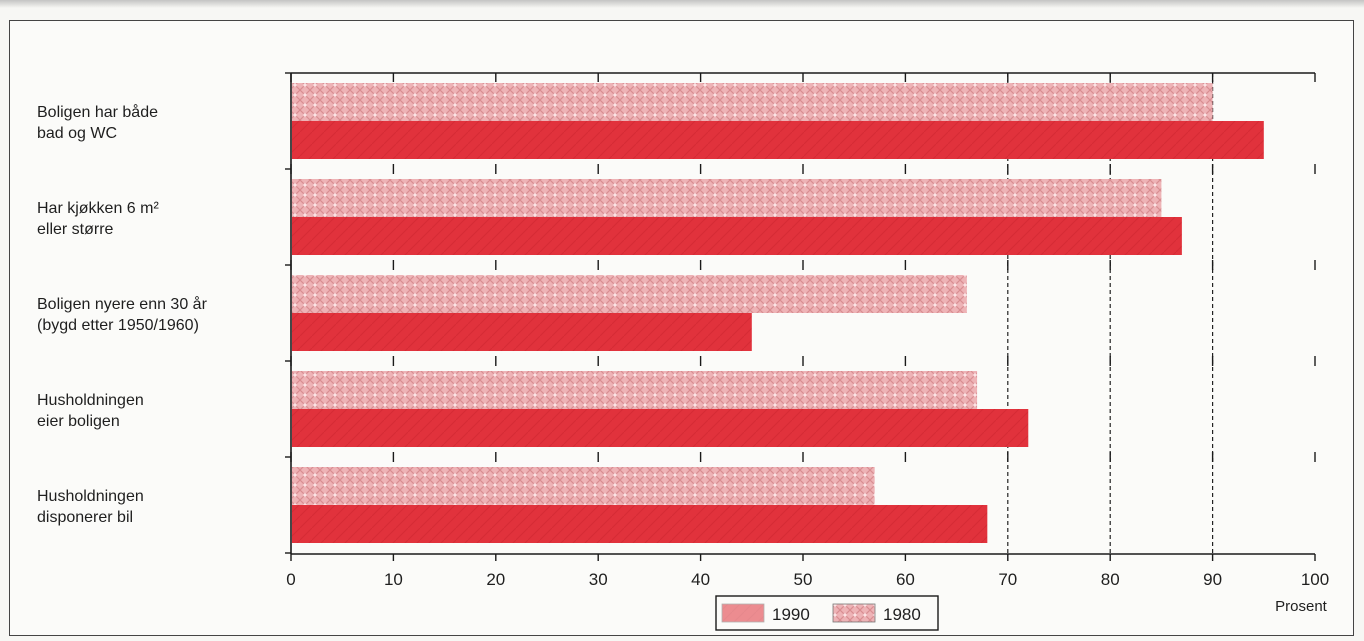 Image resolution: width=1364 pixels, height=641 pixels. What do you see at coordinates (743, 613) in the screenshot?
I see `legend-swatch-1990` at bounding box center [743, 613].